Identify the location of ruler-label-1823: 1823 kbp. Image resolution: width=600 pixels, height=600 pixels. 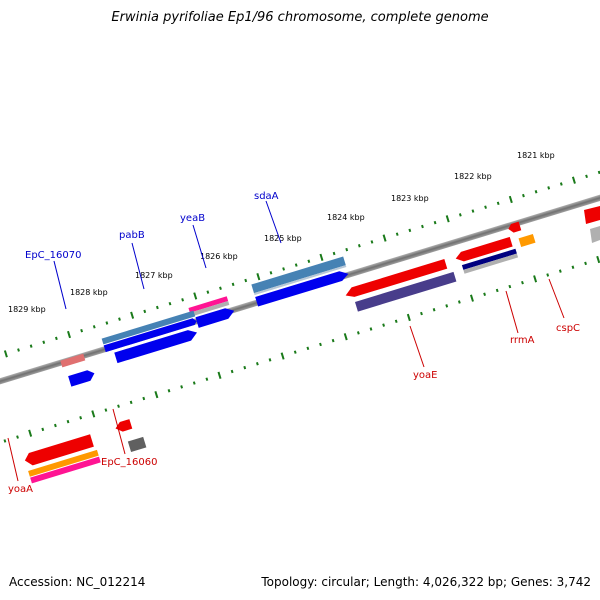
(410, 198).